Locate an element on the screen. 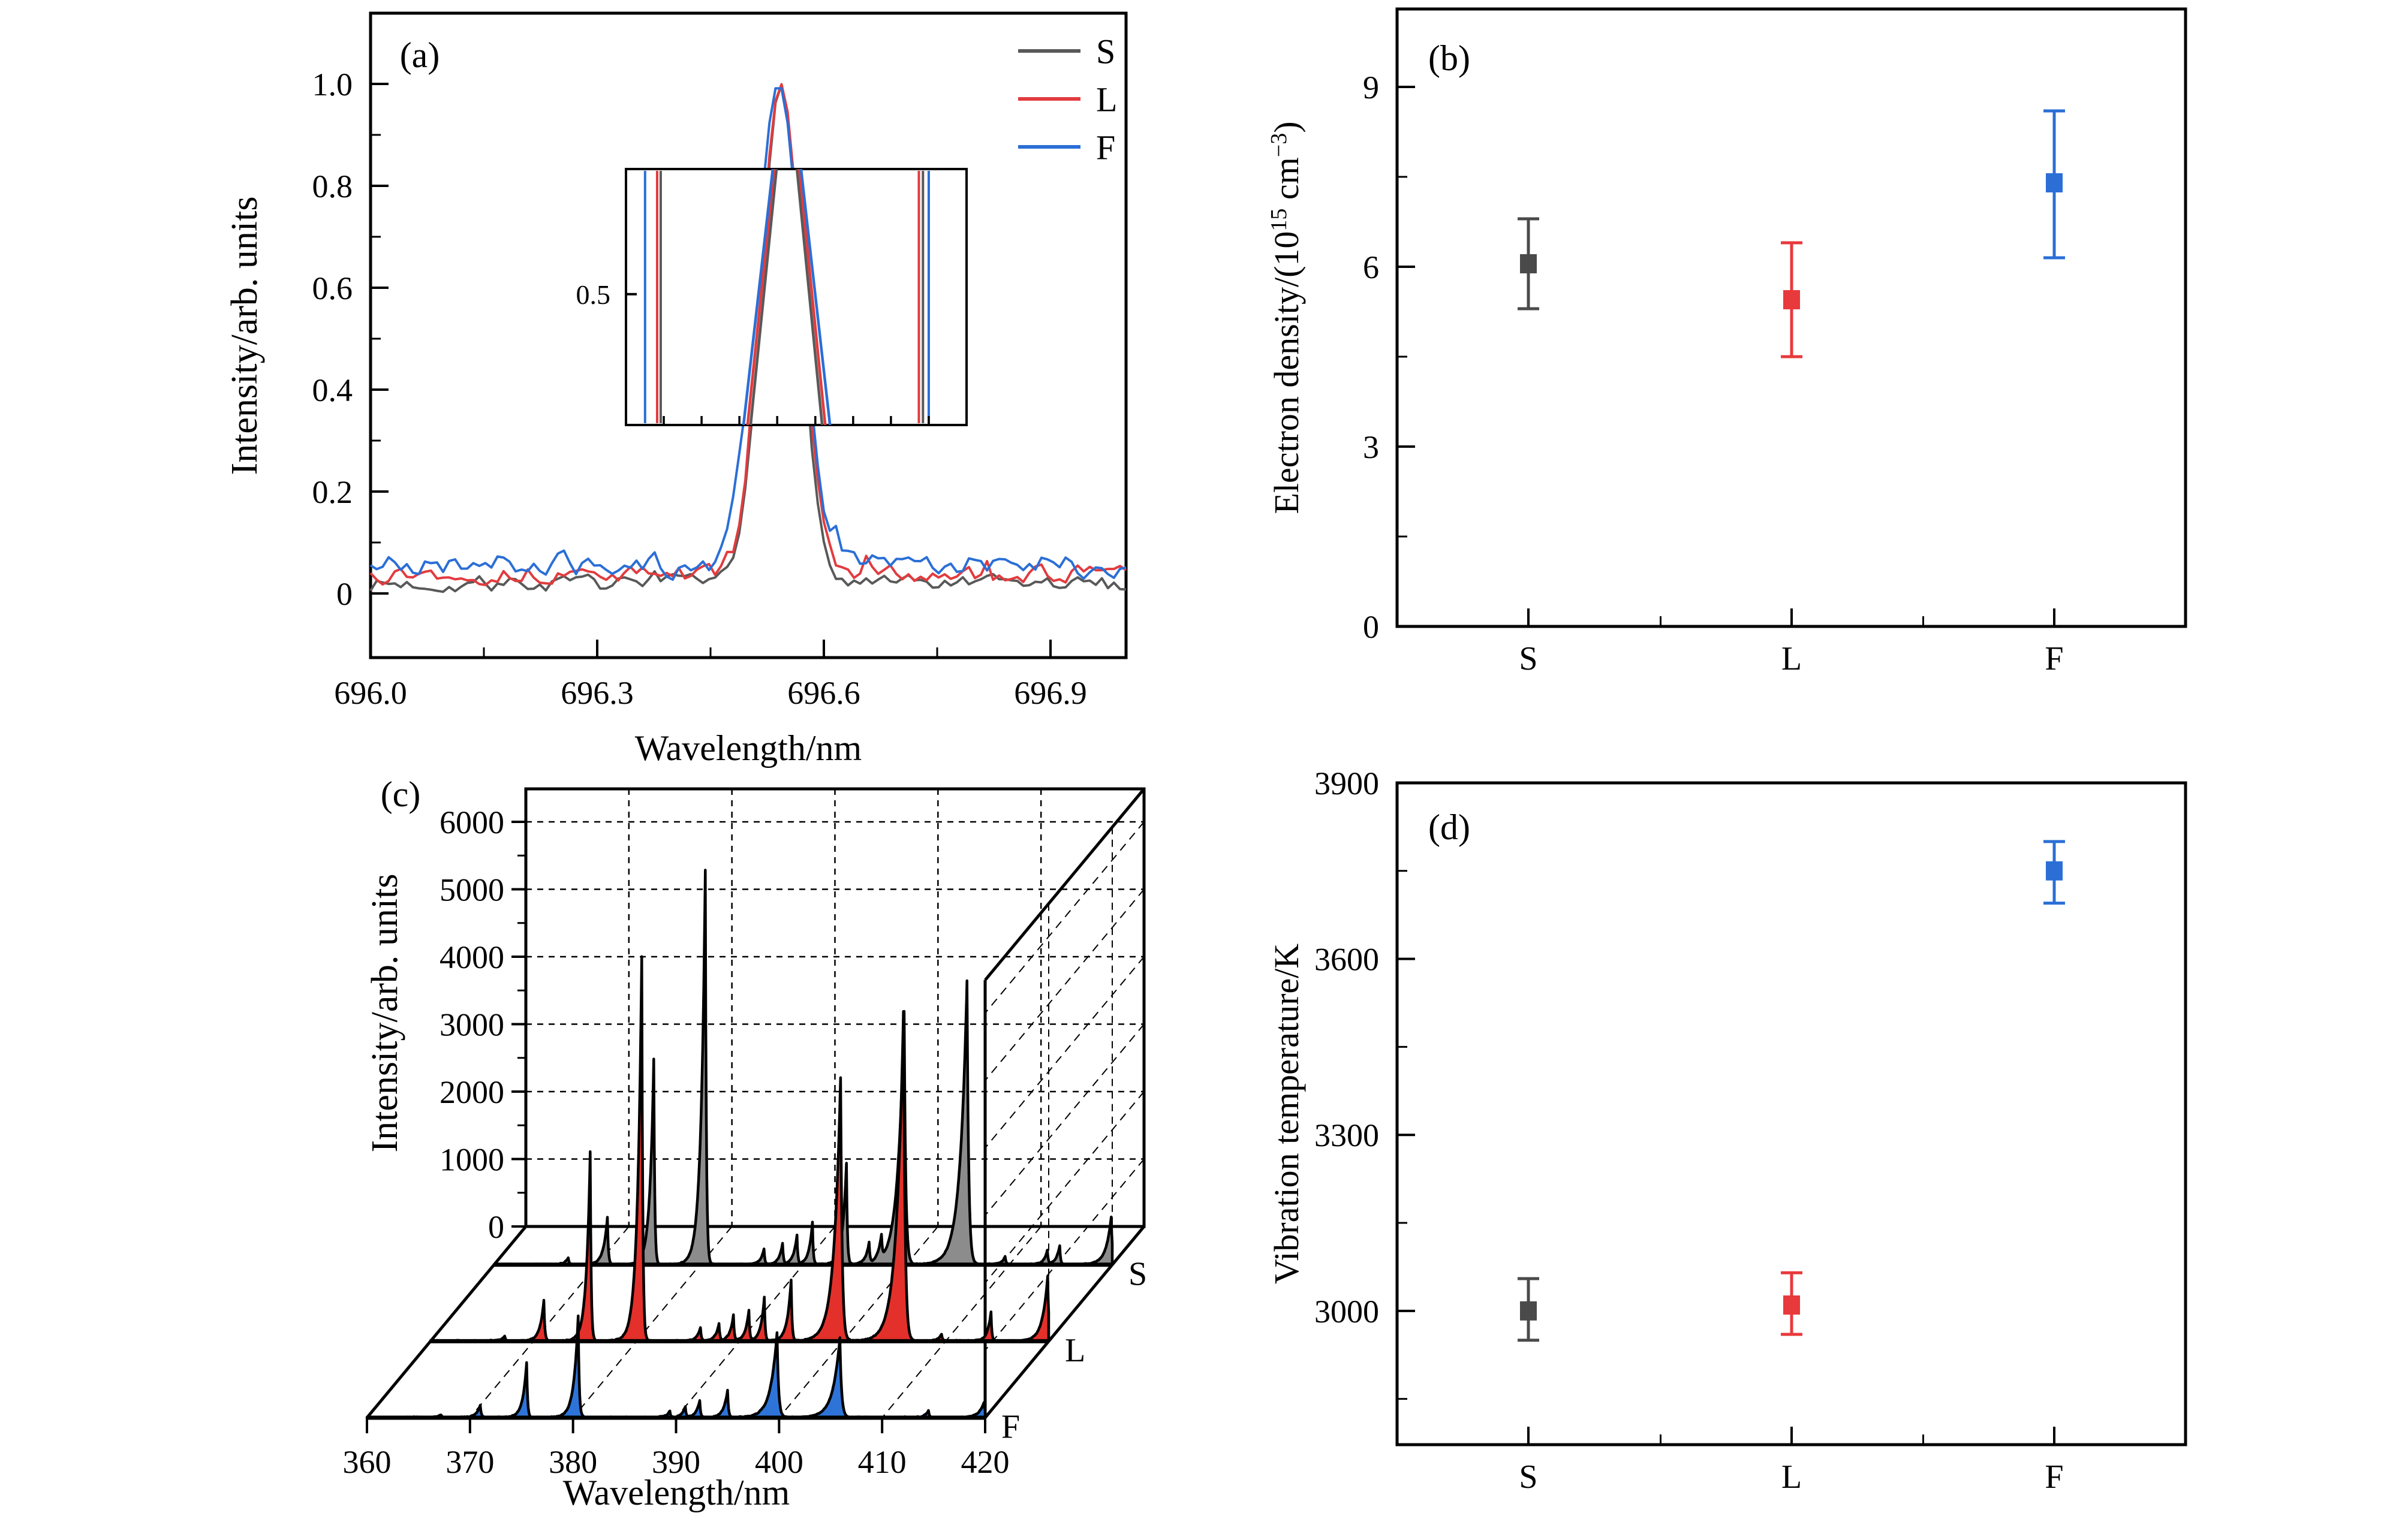 This screenshot has width=2408, height=1522. panel-c-xlabel: Wavelength/nm is located at coordinates (676, 1492).